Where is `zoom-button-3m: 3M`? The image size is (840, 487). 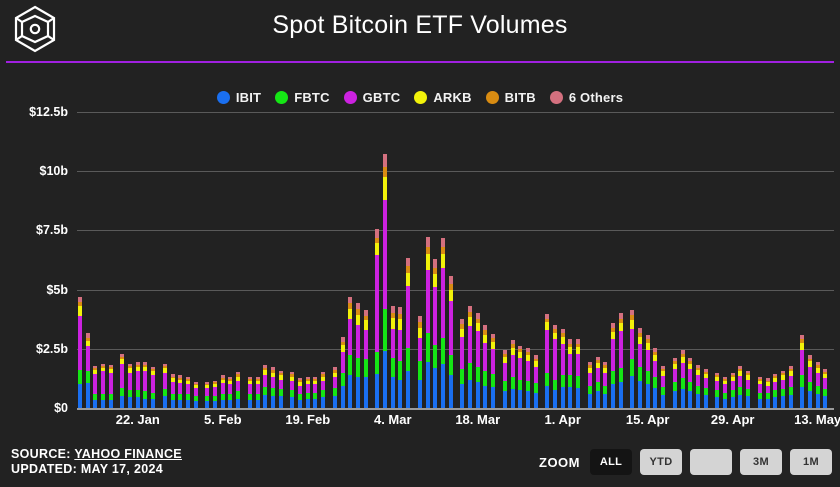 zoom-button-3m: 3M is located at coordinates (761, 462).